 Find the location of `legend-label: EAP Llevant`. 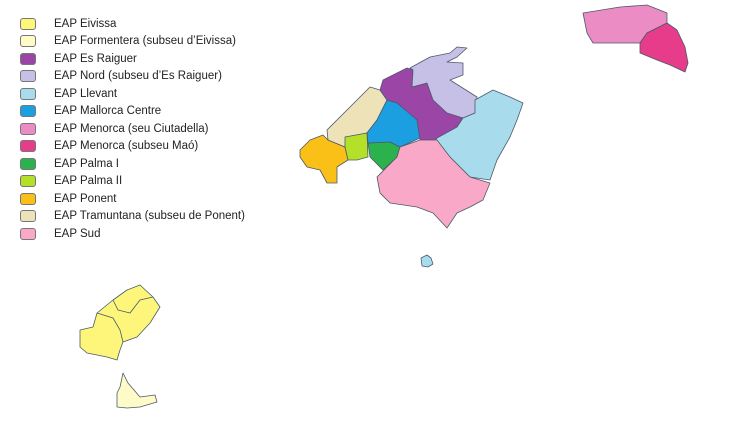

legend-label: EAP Llevant is located at coordinates (86, 93).